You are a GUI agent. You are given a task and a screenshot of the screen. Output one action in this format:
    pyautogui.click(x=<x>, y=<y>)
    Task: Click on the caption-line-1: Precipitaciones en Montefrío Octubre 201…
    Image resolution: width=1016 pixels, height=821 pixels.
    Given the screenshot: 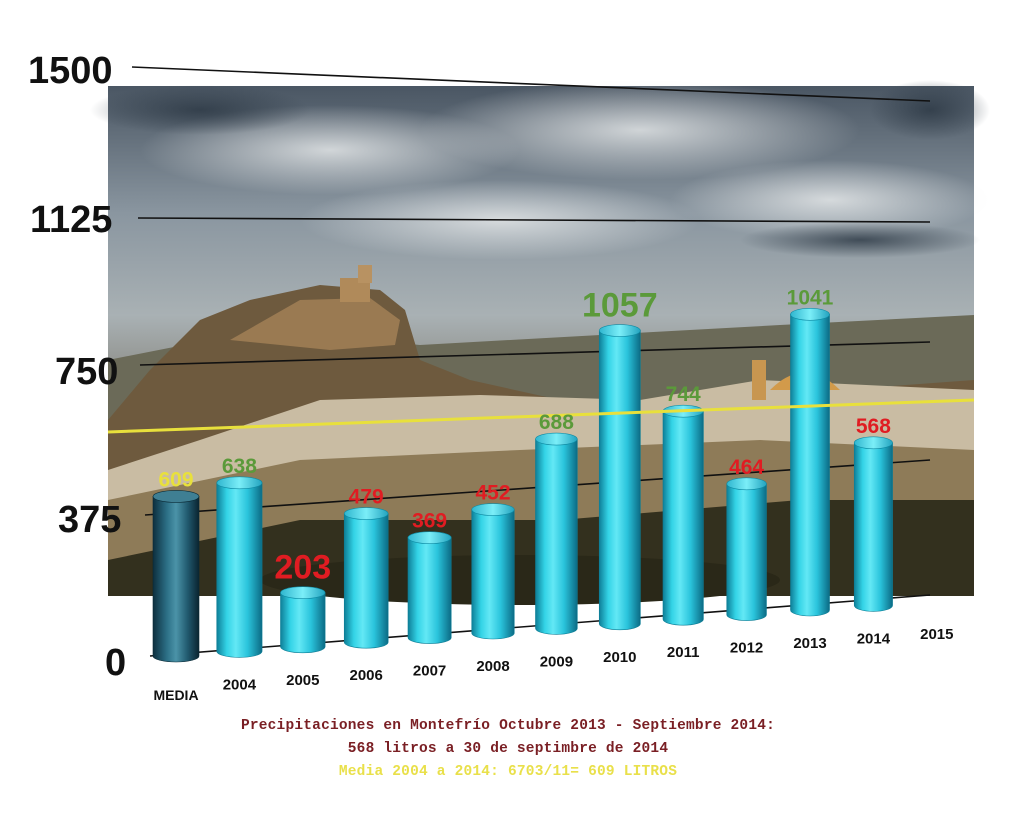 What is the action you would take?
    pyautogui.click(x=508, y=726)
    